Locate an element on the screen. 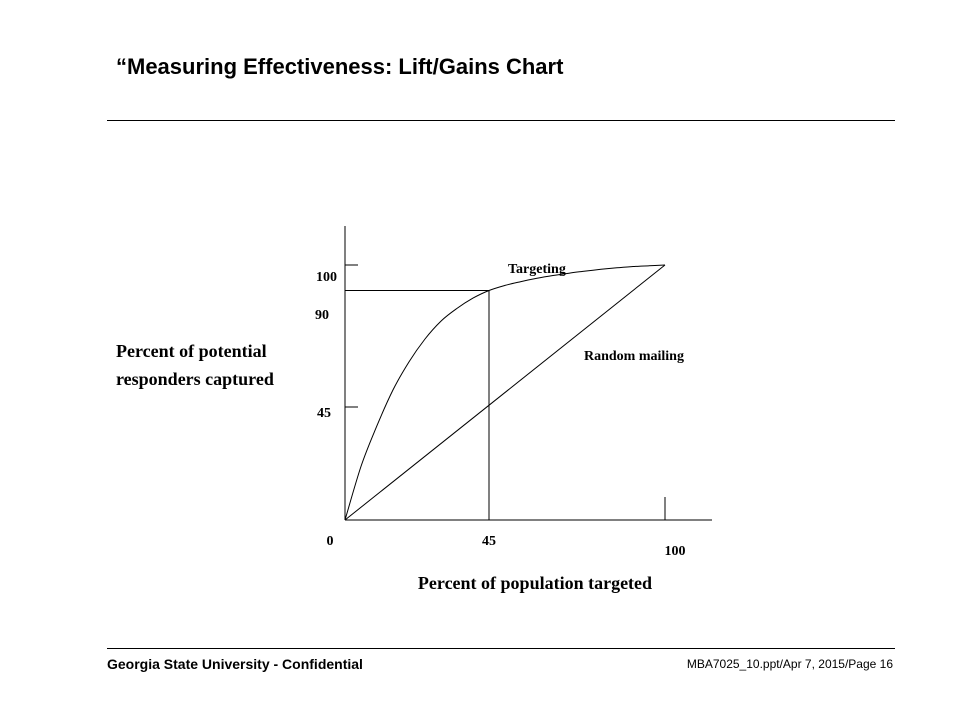 Image resolution: width=960 pixels, height=720 pixels. y-tick-label-100: 100 is located at coordinates (326, 277).